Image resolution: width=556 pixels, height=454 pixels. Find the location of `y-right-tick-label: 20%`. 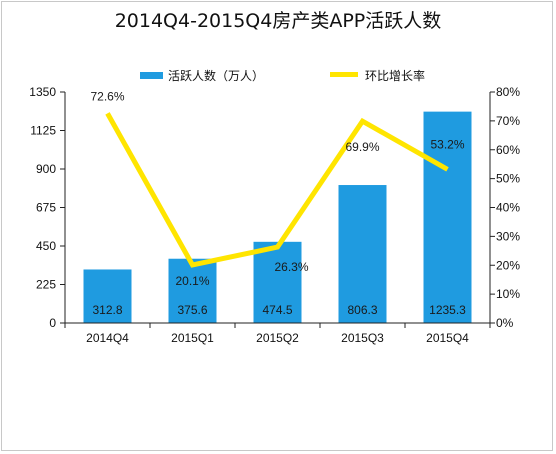

y-right-tick-label: 20% is located at coordinates (508, 265).